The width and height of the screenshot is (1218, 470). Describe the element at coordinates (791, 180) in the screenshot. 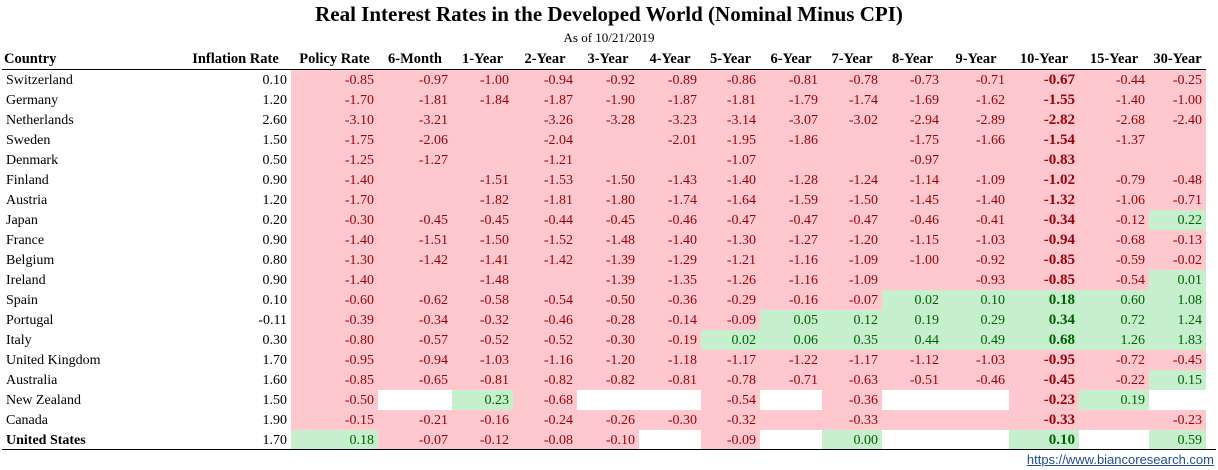

I see `rate-cell: -1.28` at that location.